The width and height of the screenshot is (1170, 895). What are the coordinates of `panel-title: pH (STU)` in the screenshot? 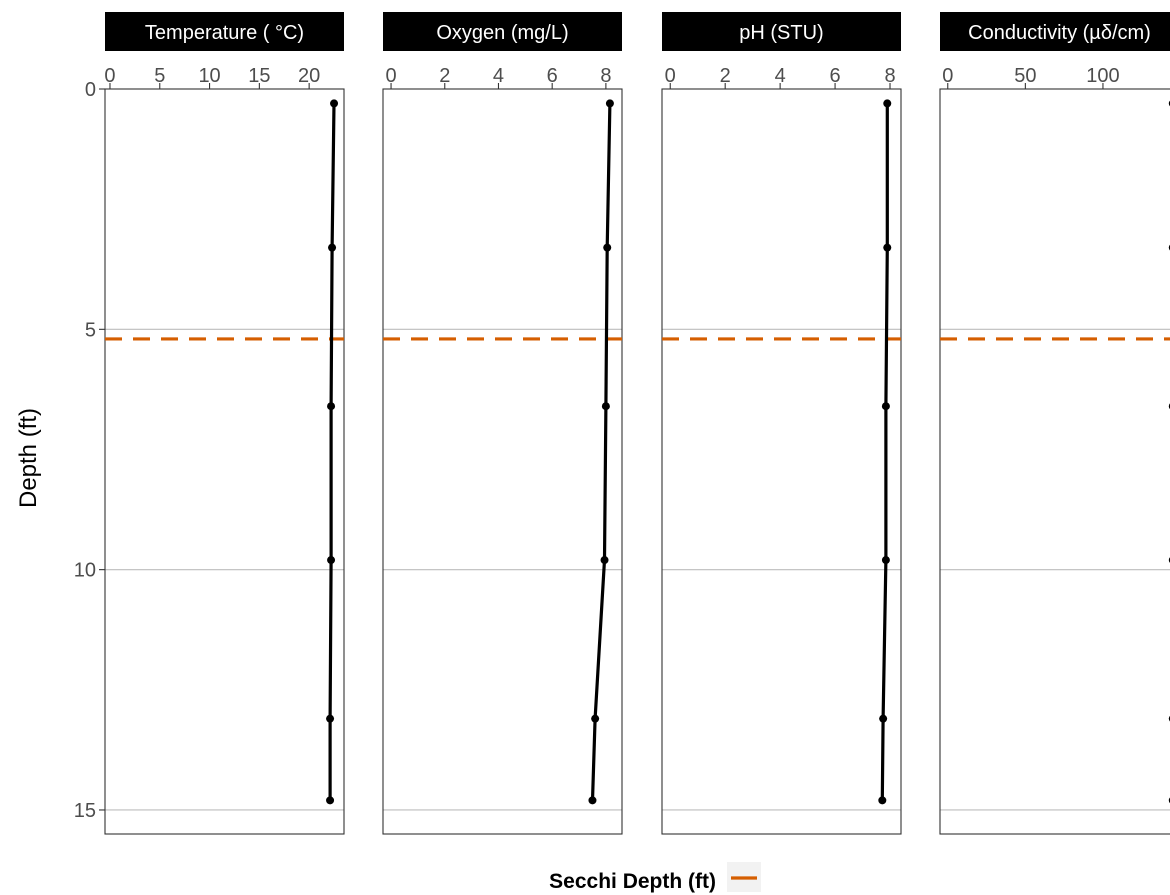 It's located at (781, 33).